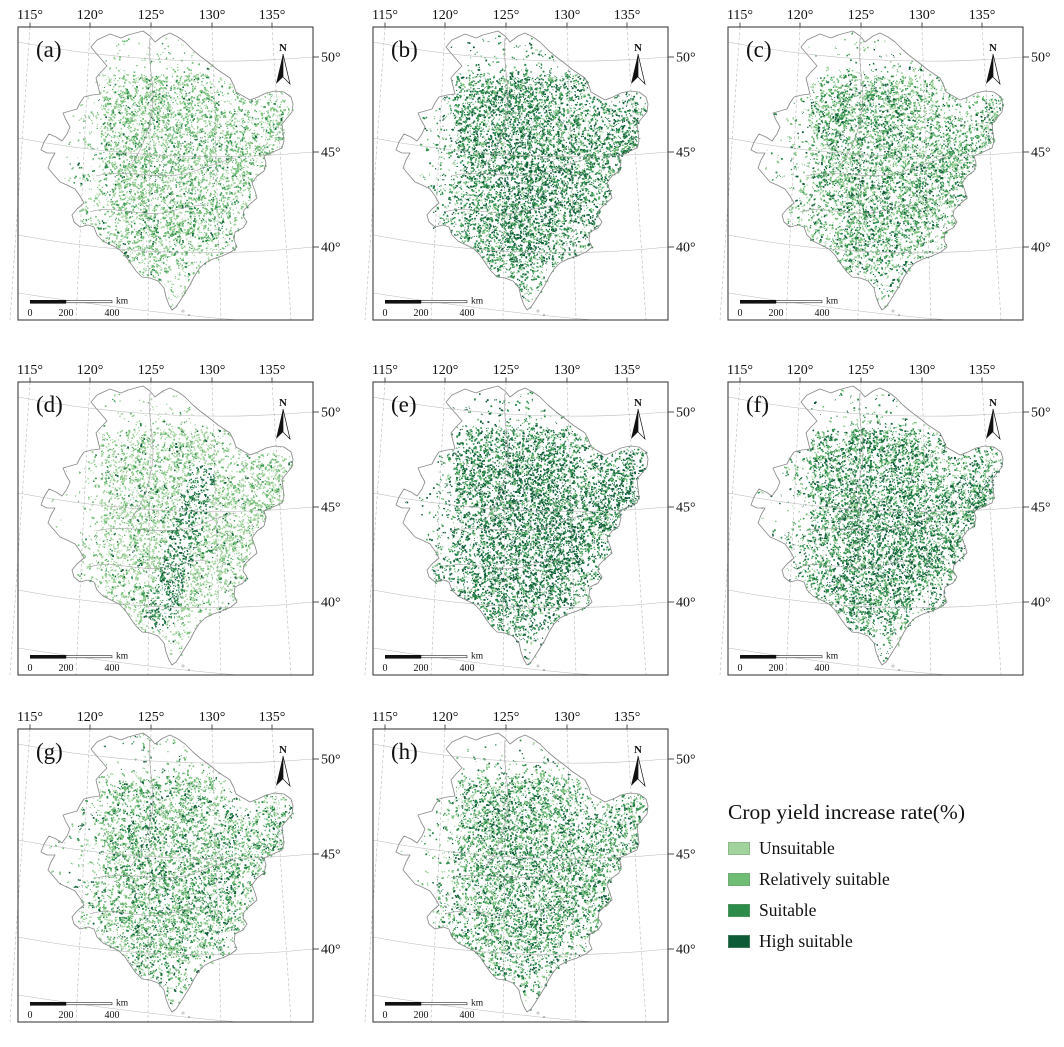 This screenshot has height=1047, width=1064. I want to click on lat-label: 50°, so click(331, 760).